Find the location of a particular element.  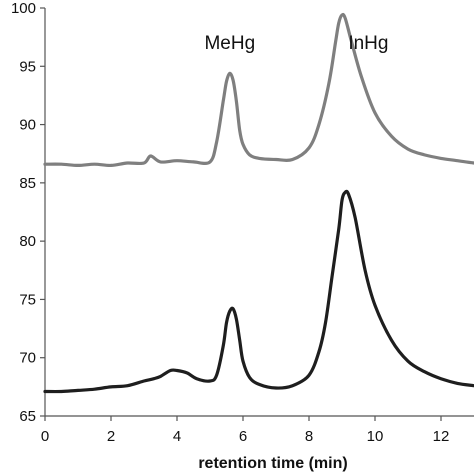

y-tick-label: 95 is located at coordinates (27, 66).